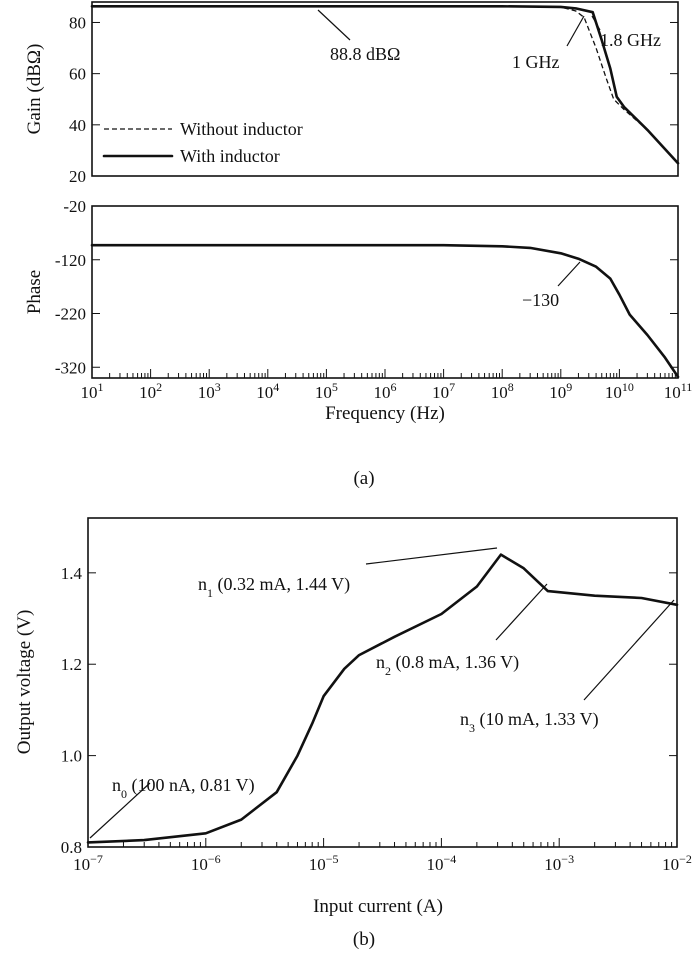  I want to click on annotation-n2: n2 (0.8 mA, 1.36 V), so click(447, 665).